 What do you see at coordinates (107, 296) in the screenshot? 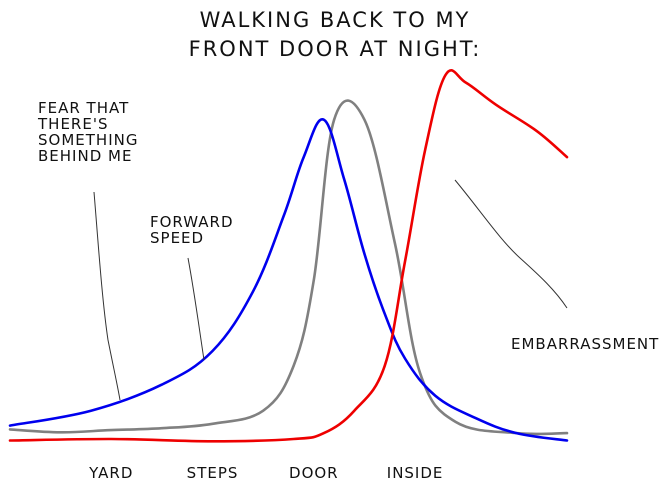
I see `annotation-leader-fear-that-there-s-something-behind-me` at bounding box center [107, 296].